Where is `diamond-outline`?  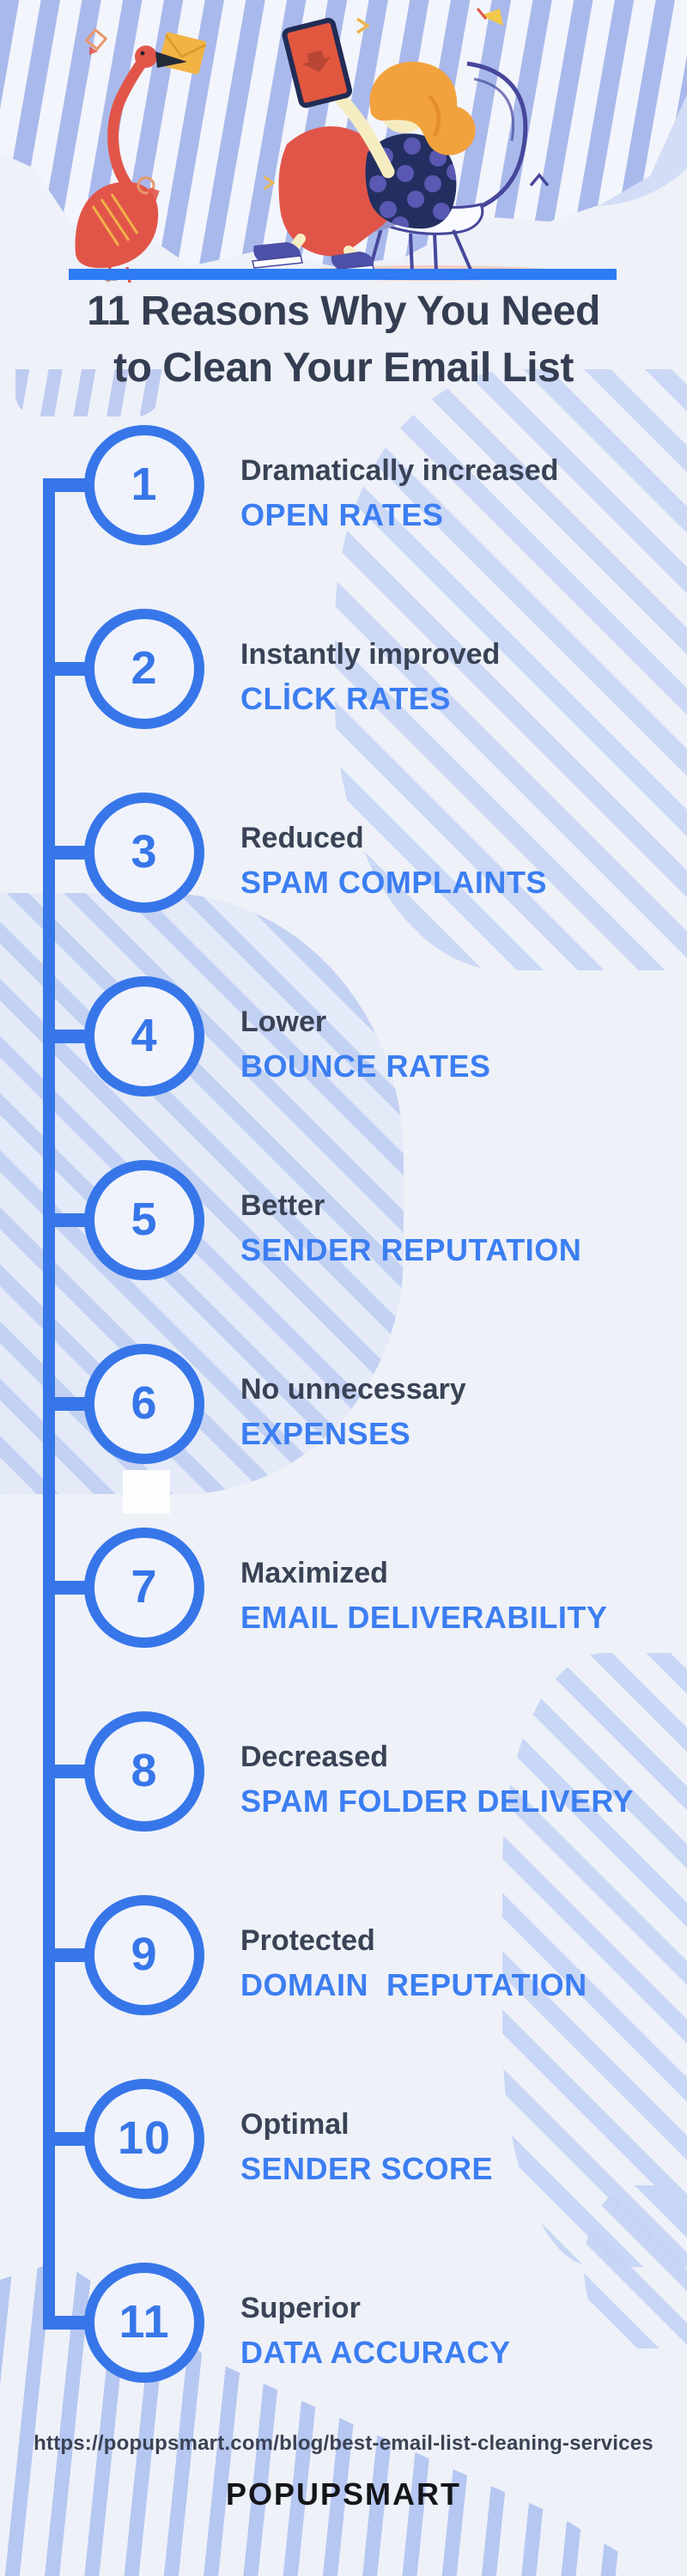 diamond-outline is located at coordinates (96, 40).